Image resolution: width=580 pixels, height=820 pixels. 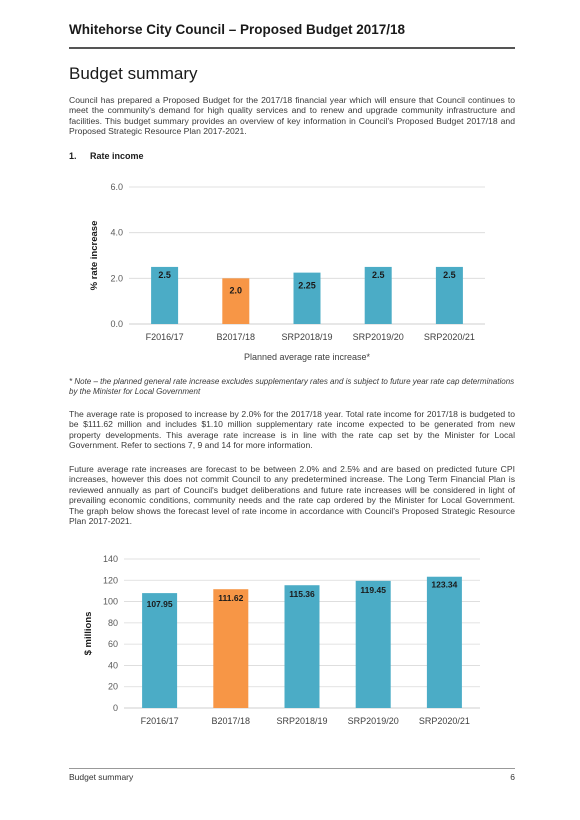 What do you see at coordinates (116, 278) in the screenshot?
I see `y-tick-label: 2.0` at bounding box center [116, 278].